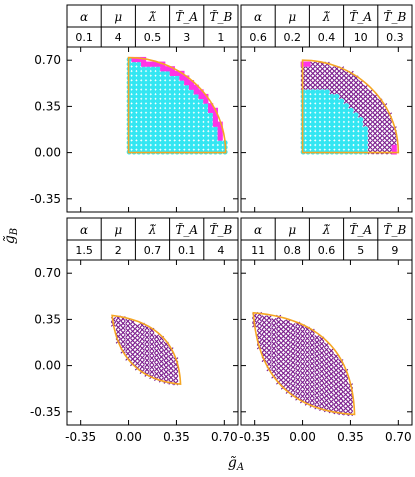 This screenshot has width=415, height=477. Describe the element at coordinates (47, 366) in the screenshot. I see `y-tick-label: 0.00` at that location.